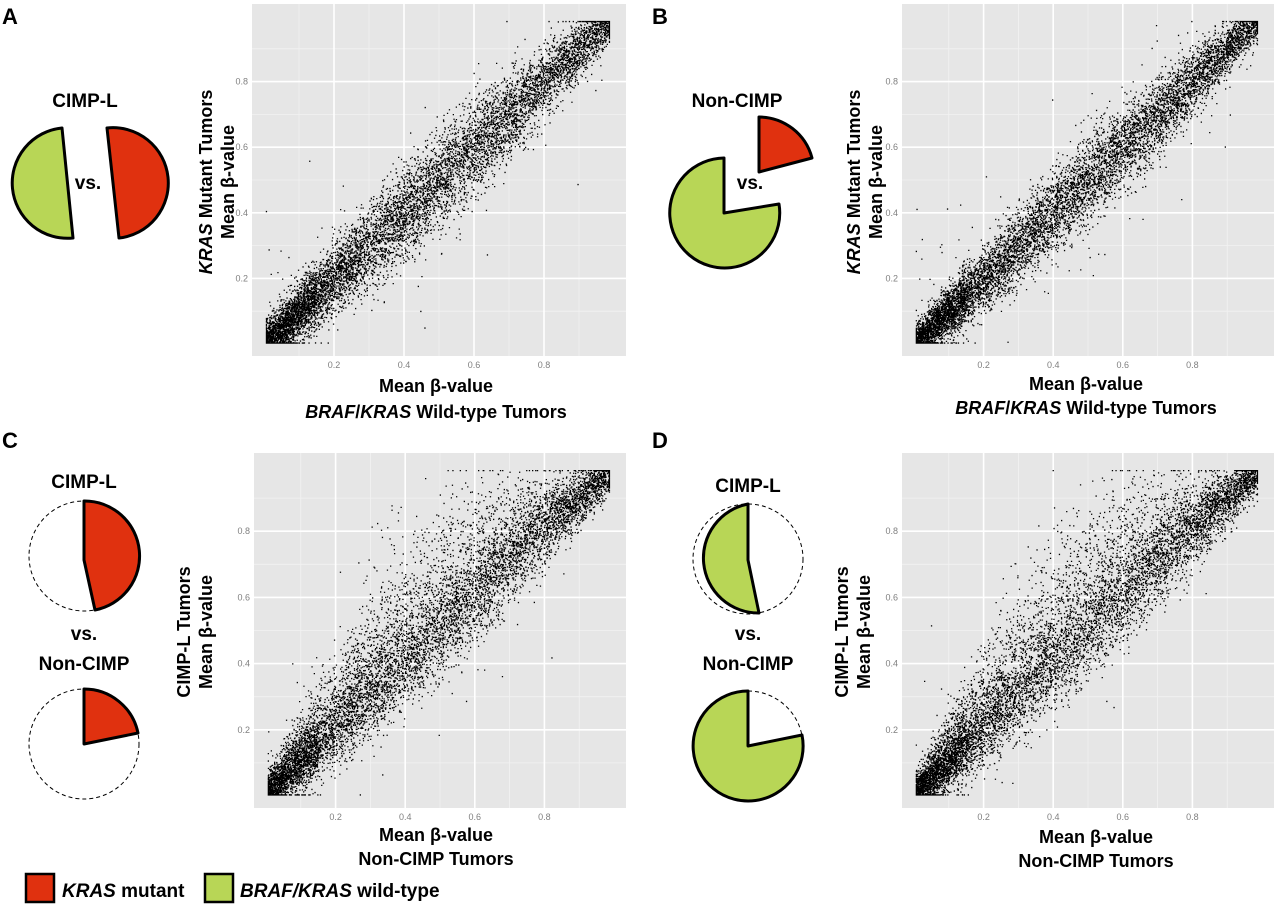 Image resolution: width=1280 pixels, height=906 pixels. I want to click on legend: KRAS mutant BRAF/KRAS wild-type, so click(232, 888).